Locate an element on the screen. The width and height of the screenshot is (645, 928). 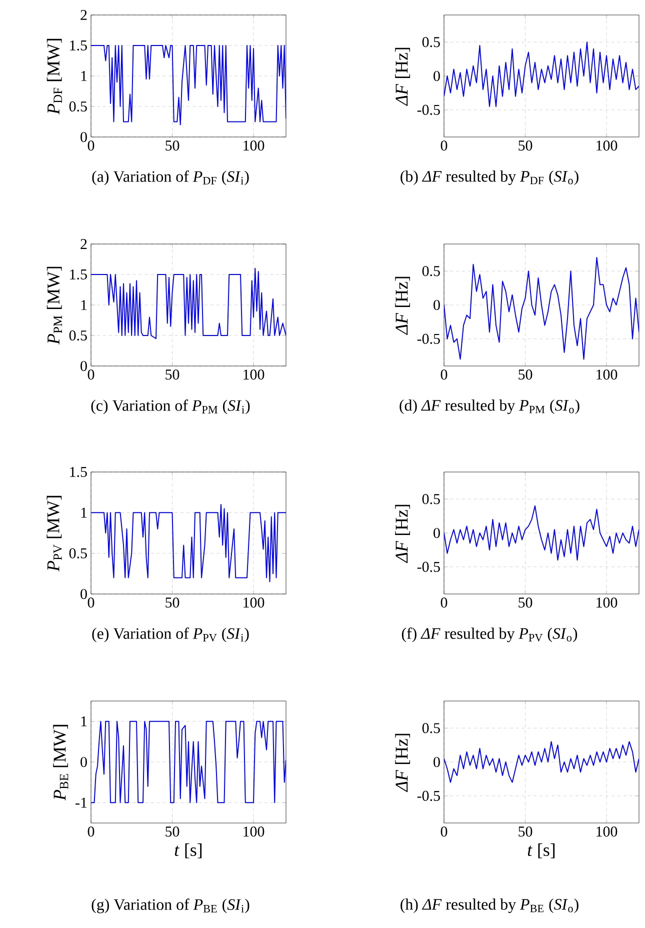
chart-title: (b) ΔF resulted by P$_{DF}$ (SI$_{o}$) is located at coordinates (489, 178).